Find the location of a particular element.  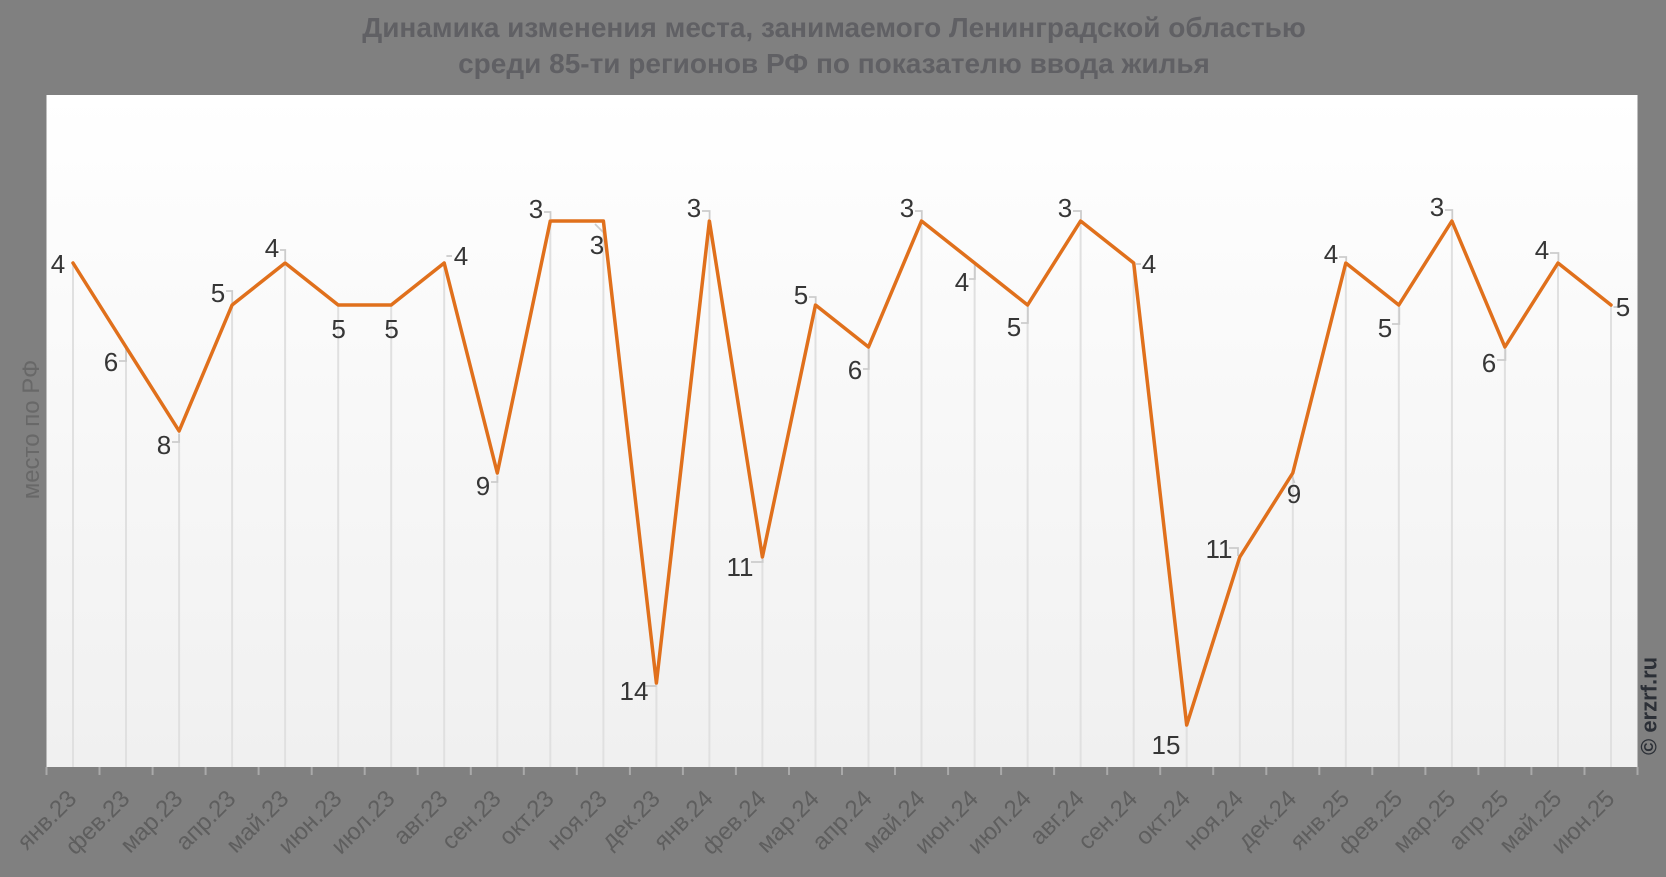

svg-text: место по РФ is located at coordinates (31, 430).